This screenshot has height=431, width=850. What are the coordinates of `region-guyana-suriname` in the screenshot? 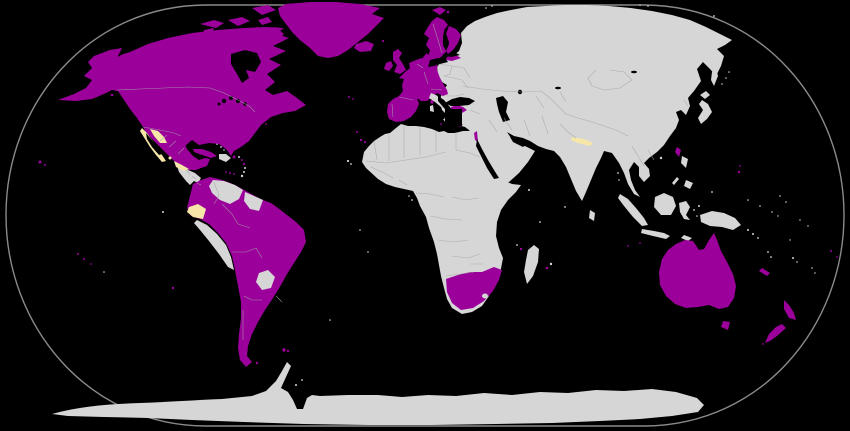 It's located at (253, 201).